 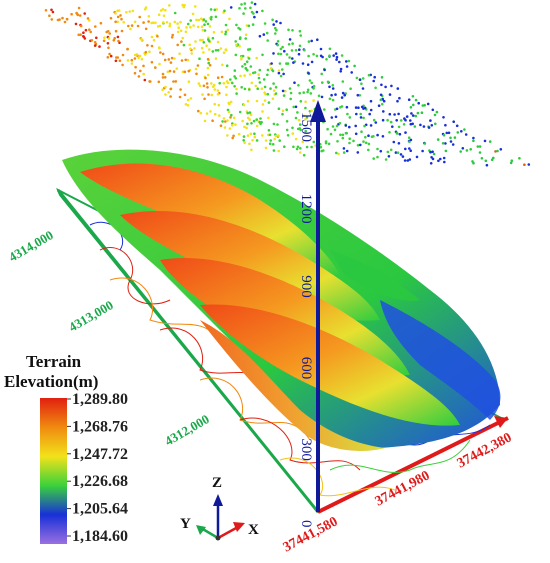 I want to click on z-axis-arrow-icon, so click(x=318, y=111).